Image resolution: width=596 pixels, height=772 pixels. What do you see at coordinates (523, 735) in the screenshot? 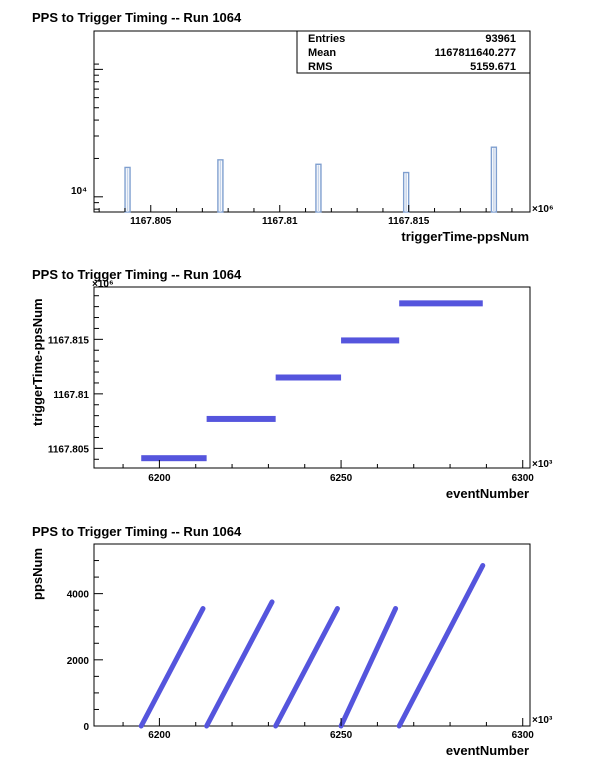
I see `scatter-pps-x-tick-label: 6300` at bounding box center [523, 735].